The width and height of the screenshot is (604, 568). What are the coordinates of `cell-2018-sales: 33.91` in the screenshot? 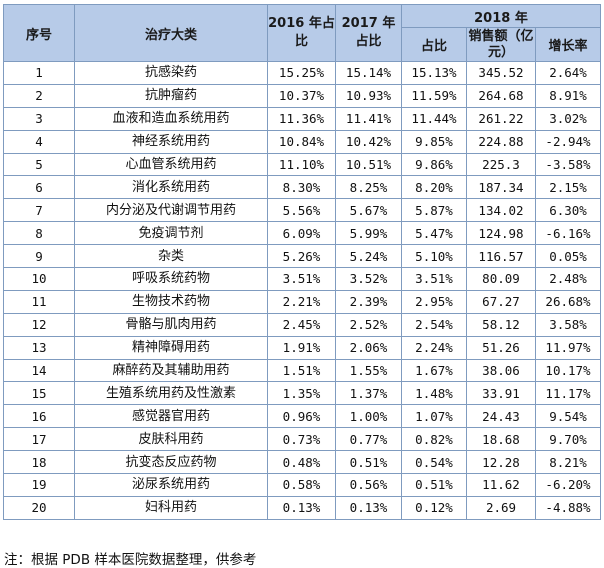 It's located at (501, 393).